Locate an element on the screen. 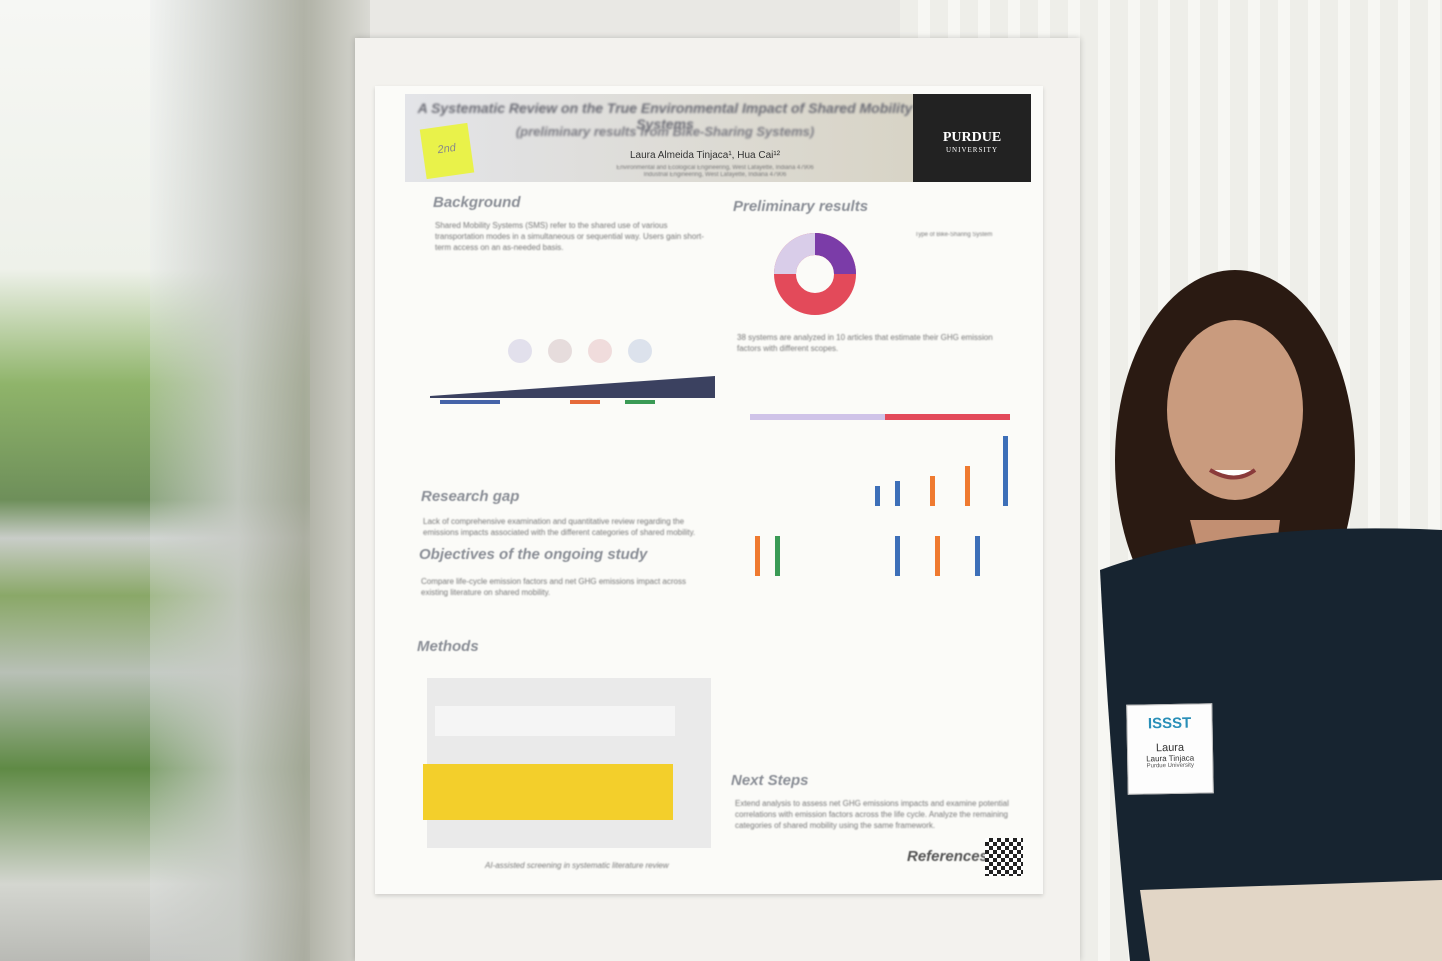 The width and height of the screenshot is (1442, 961). badge-affiliation: Purdue University is located at coordinates (1170, 766).